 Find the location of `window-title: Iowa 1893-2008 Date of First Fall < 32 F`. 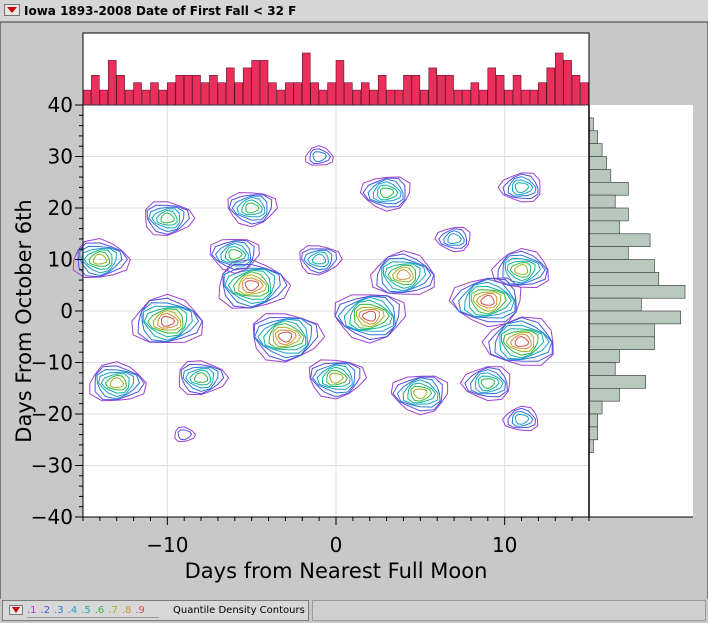

window-title: Iowa 1893-2008 Date of First Fall < 32 F is located at coordinates (160, 11).